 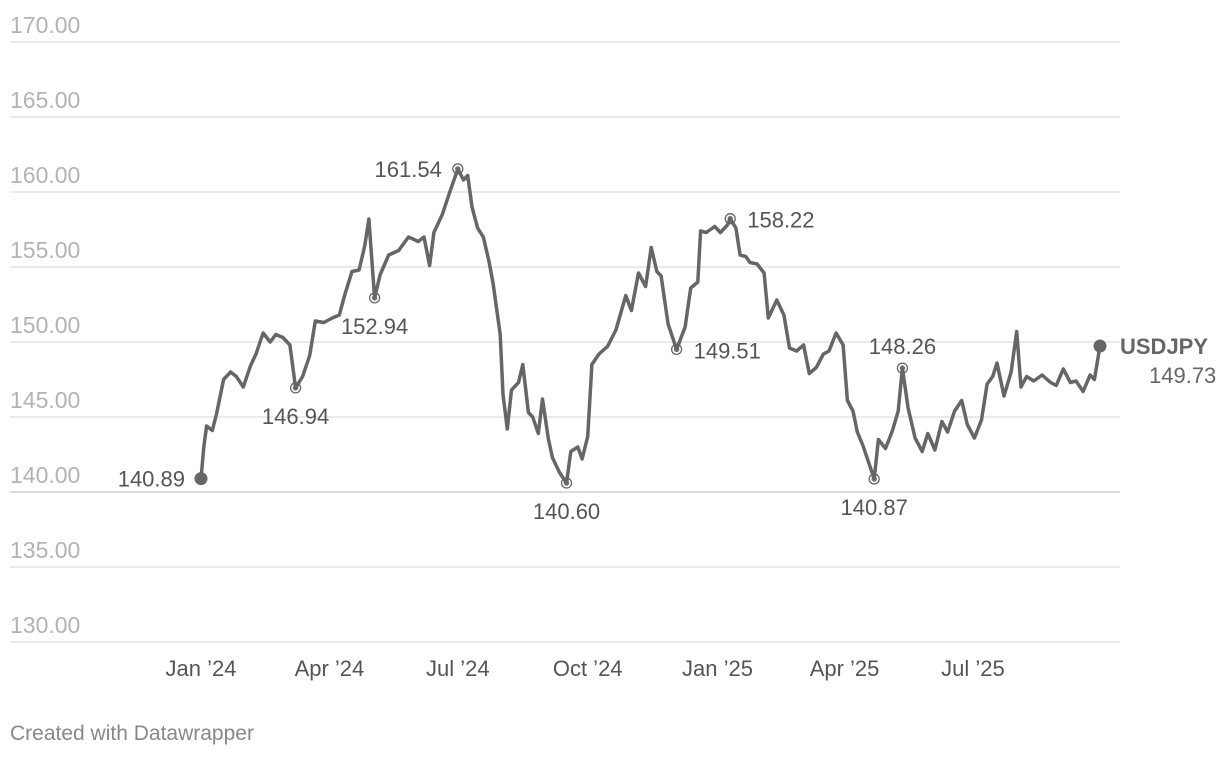 I want to click on series-end-label: USDJPY, so click(x=1164, y=346).